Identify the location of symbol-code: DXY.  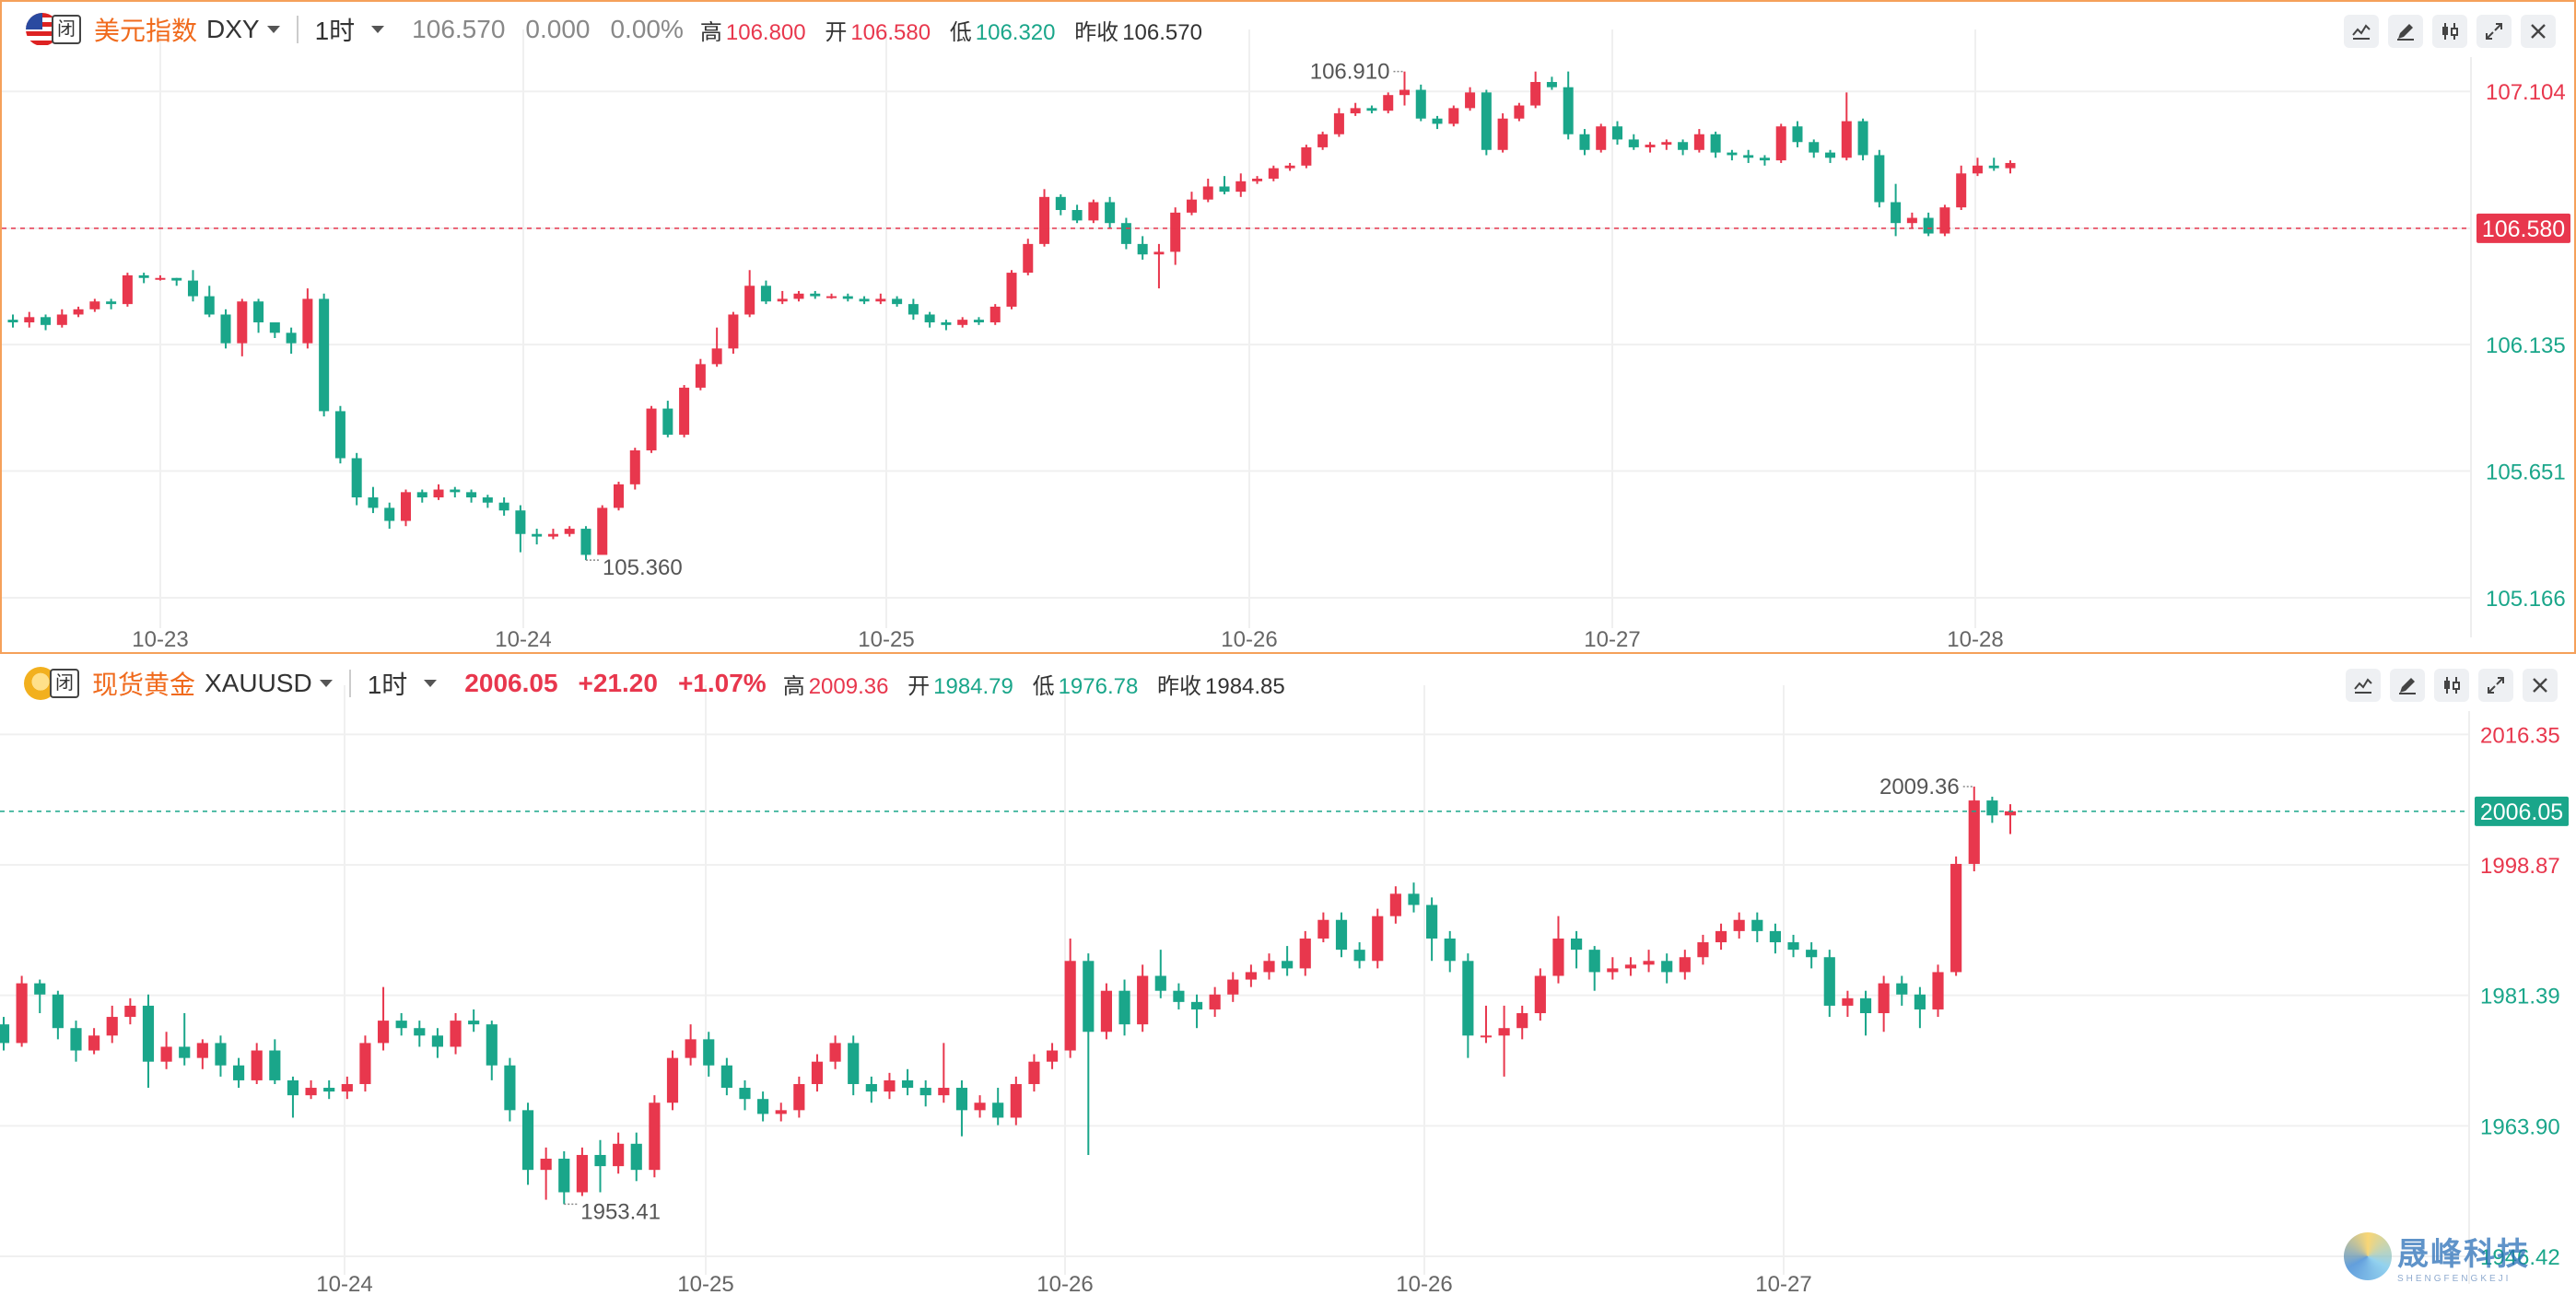
(233, 29).